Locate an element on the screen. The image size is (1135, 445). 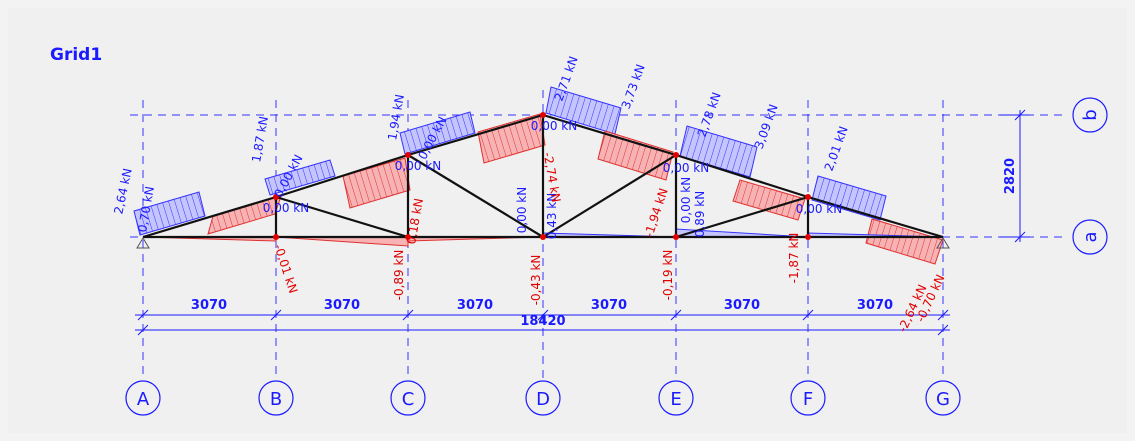
total-dim: 18420 is located at coordinates (542, 321).